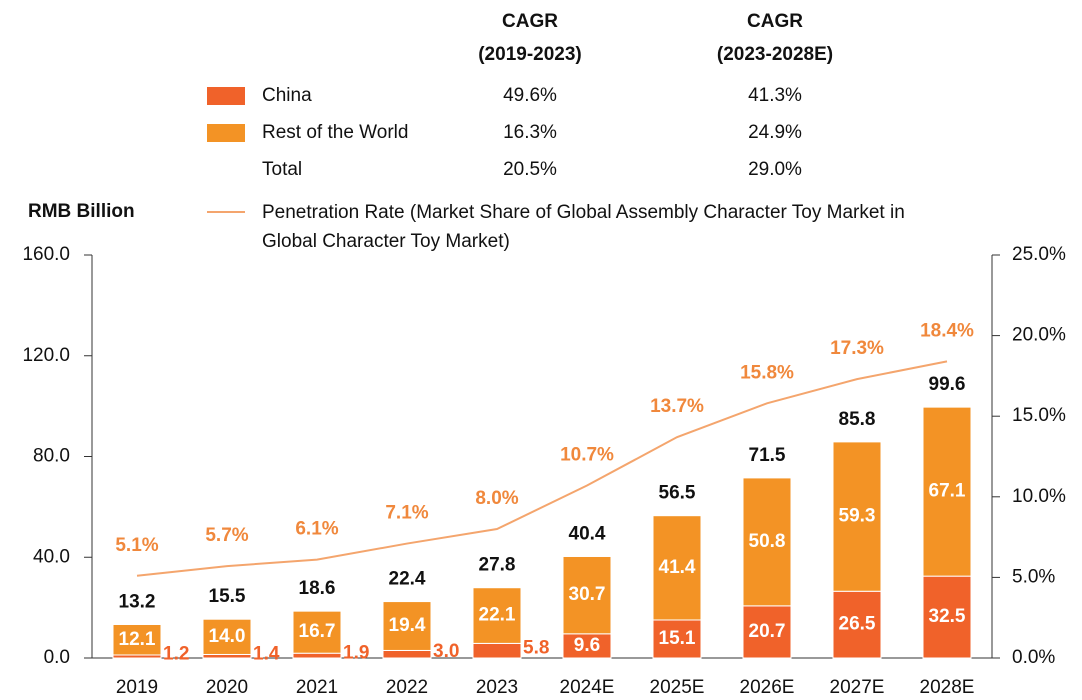  What do you see at coordinates (51, 456) in the screenshot?
I see `y-tick-label: 80.0` at bounding box center [51, 456].